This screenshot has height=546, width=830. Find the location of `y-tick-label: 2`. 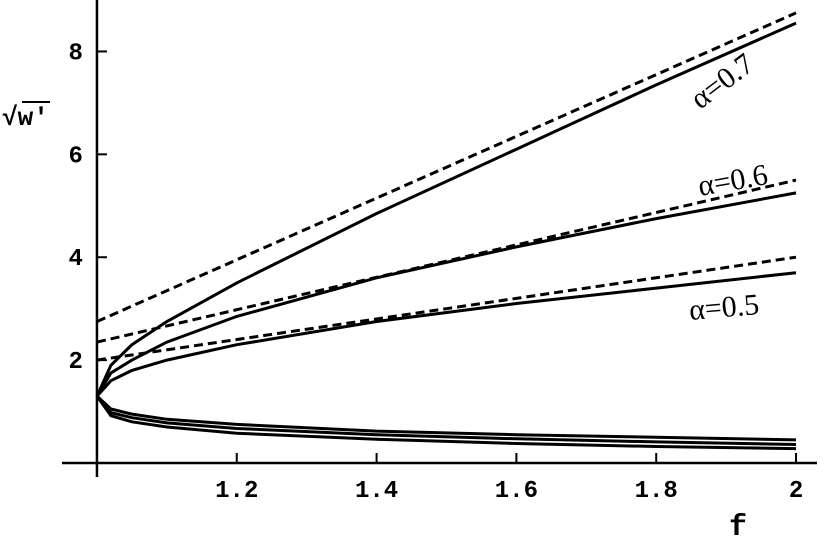

y-tick-label: 2 is located at coordinates (76, 362).